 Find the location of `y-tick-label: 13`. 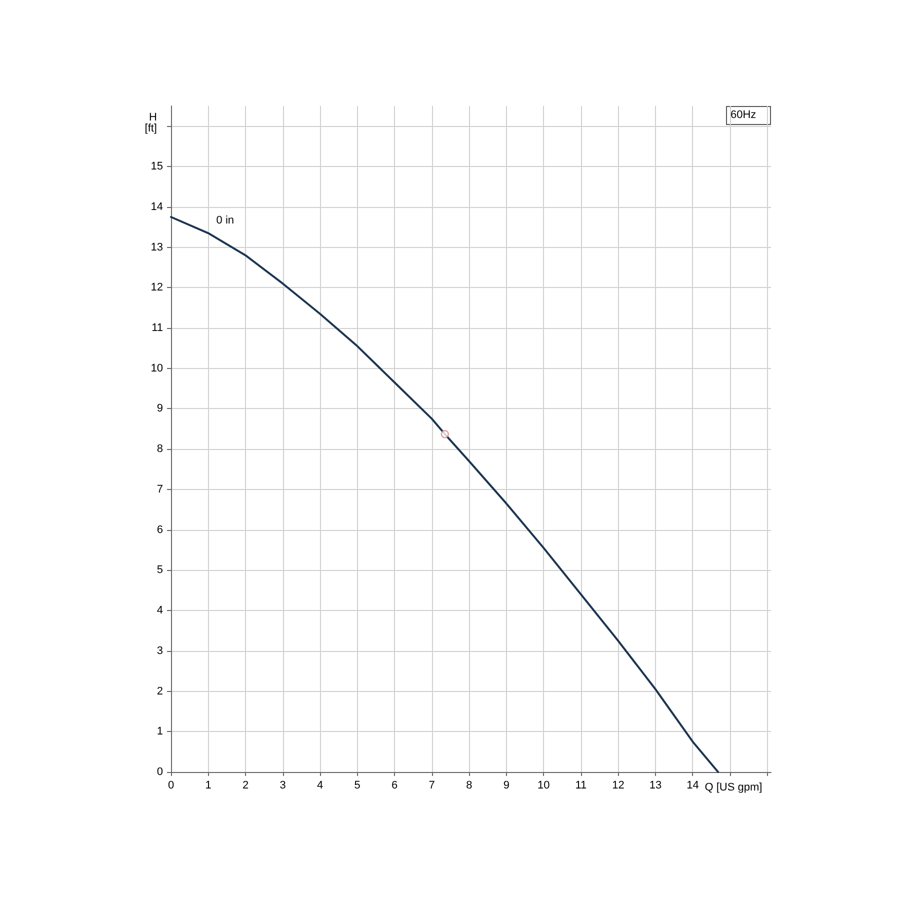

y-tick-label: 13 is located at coordinates (156, 247).